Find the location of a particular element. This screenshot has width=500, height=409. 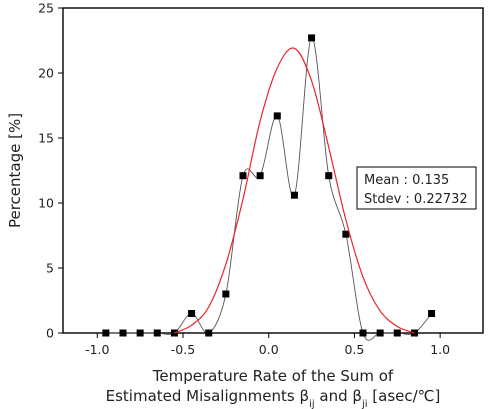

x-tick-label: -1.0 is located at coordinates (97, 349).